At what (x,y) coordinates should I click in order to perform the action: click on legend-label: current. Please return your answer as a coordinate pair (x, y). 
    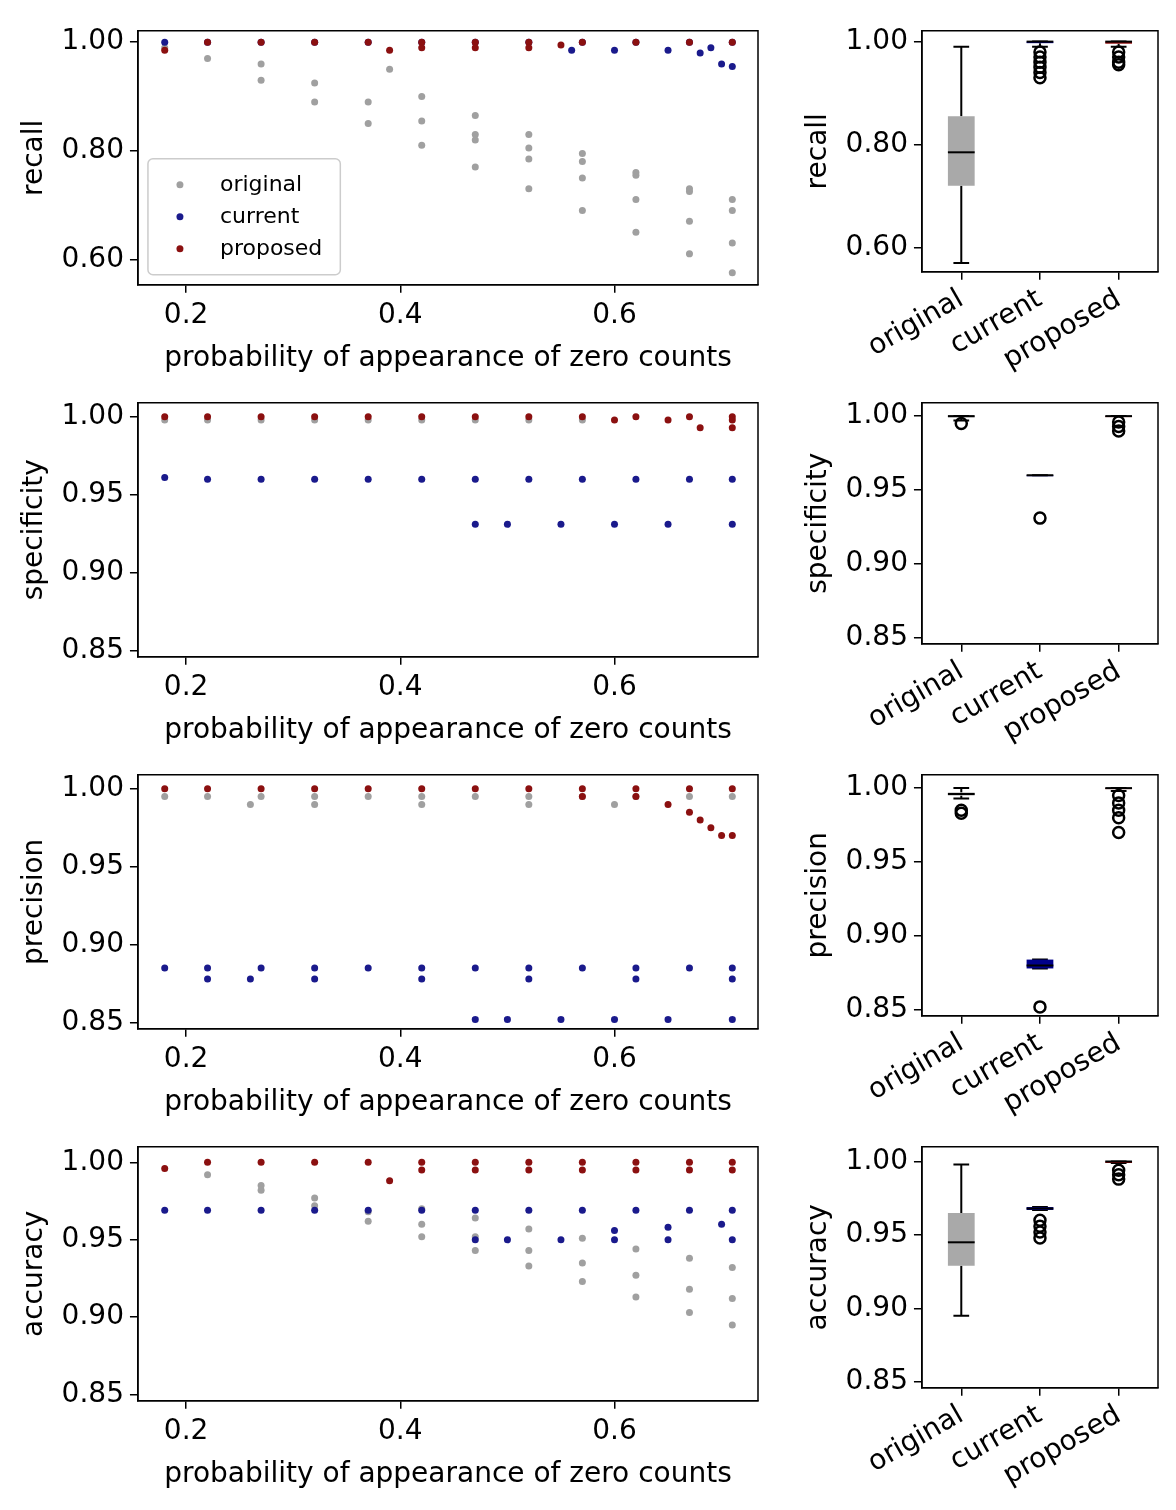
    Looking at the image, I should click on (259, 215).